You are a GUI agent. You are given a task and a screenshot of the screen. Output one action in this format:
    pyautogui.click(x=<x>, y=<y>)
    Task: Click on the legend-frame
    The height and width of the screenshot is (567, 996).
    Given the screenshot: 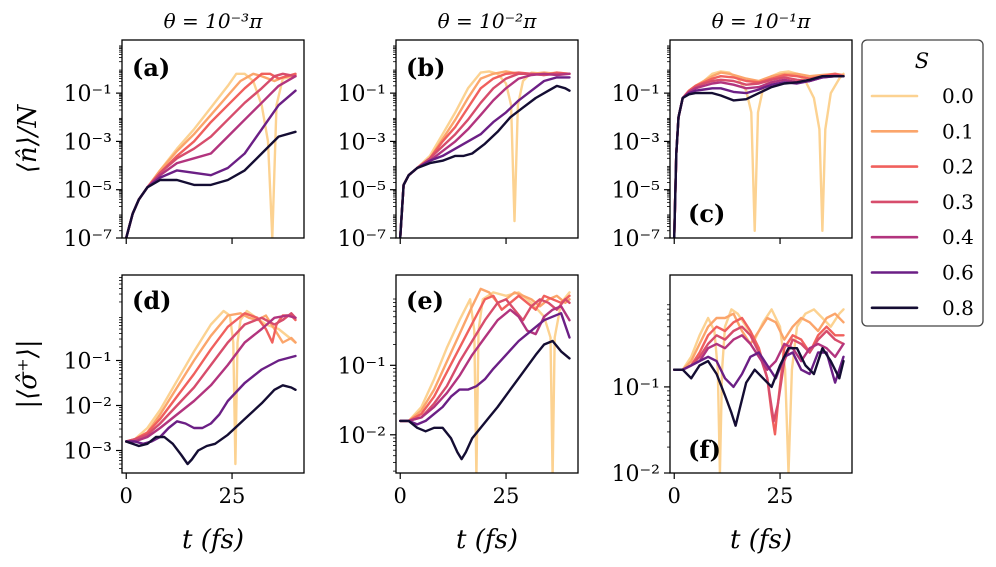 What is the action you would take?
    pyautogui.click(x=922, y=183)
    